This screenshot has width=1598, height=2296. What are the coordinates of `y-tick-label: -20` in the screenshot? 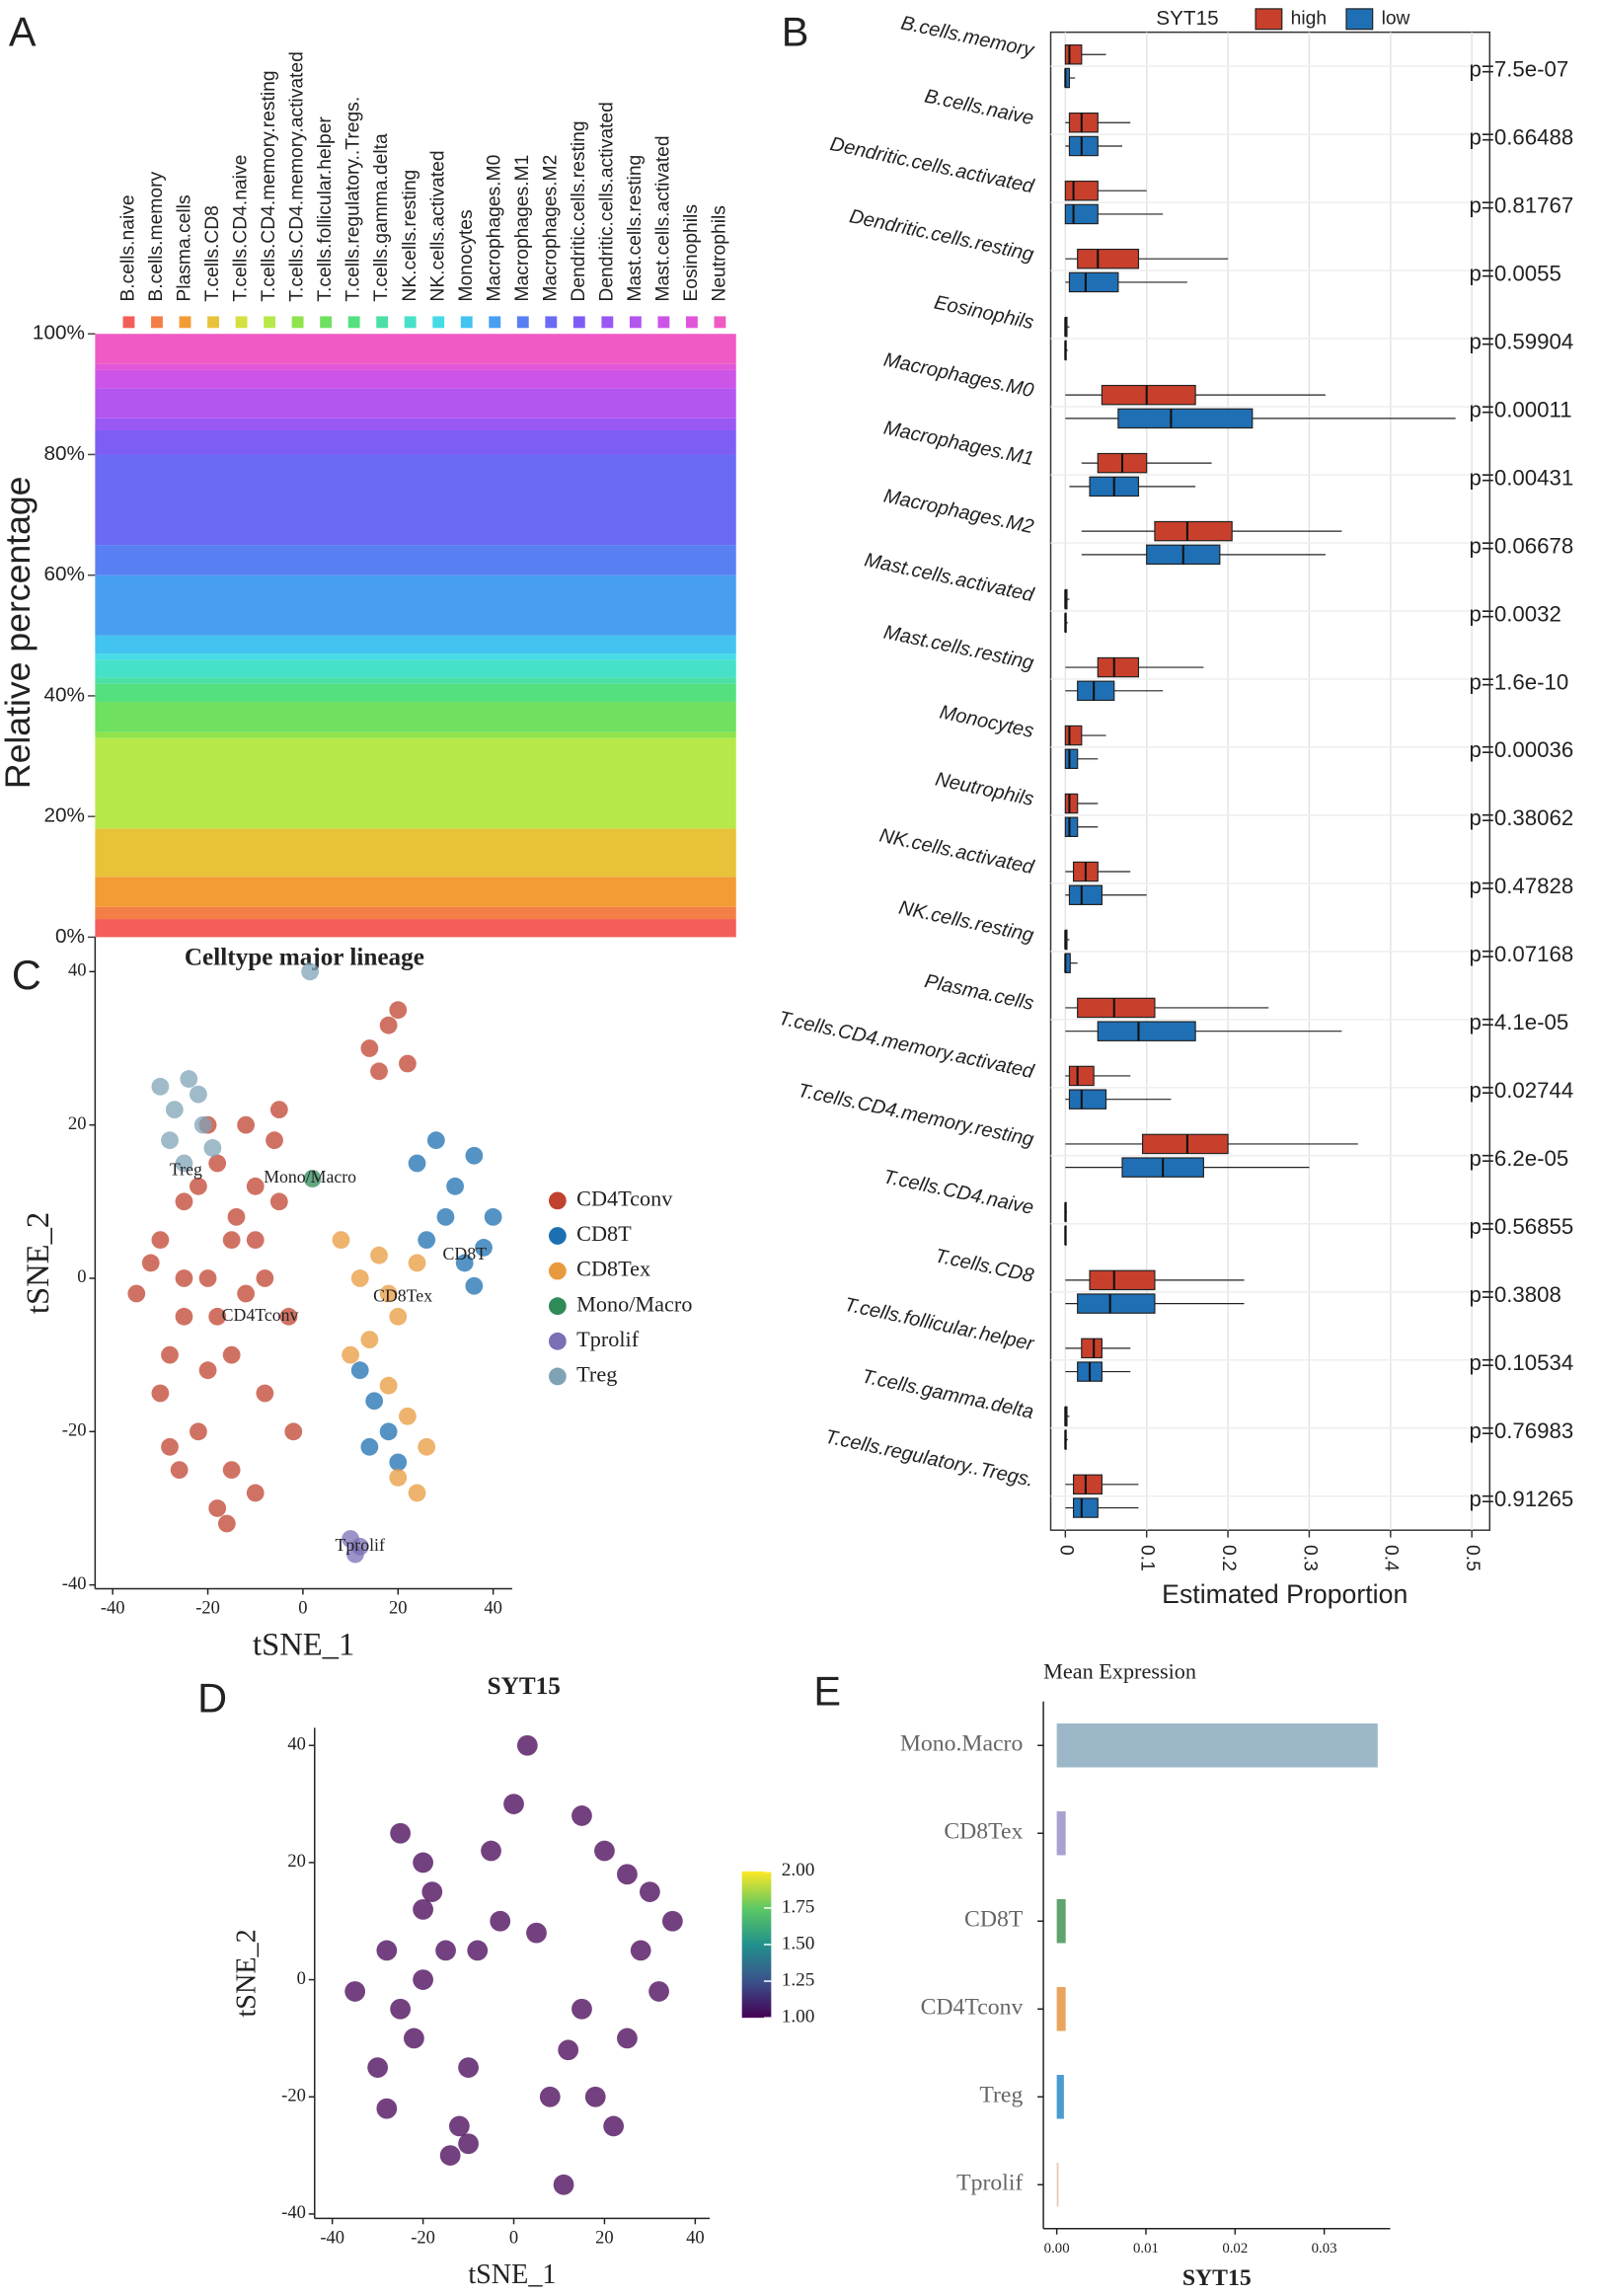 It's located at (74, 1430).